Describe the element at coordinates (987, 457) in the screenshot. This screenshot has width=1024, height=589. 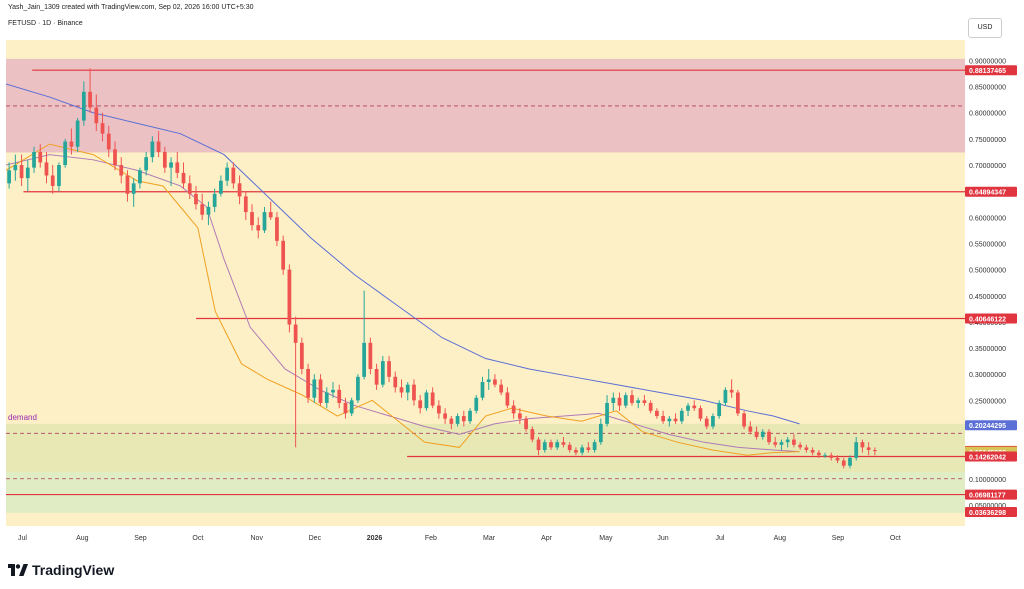
I see `price-label: 0.14262042` at that location.